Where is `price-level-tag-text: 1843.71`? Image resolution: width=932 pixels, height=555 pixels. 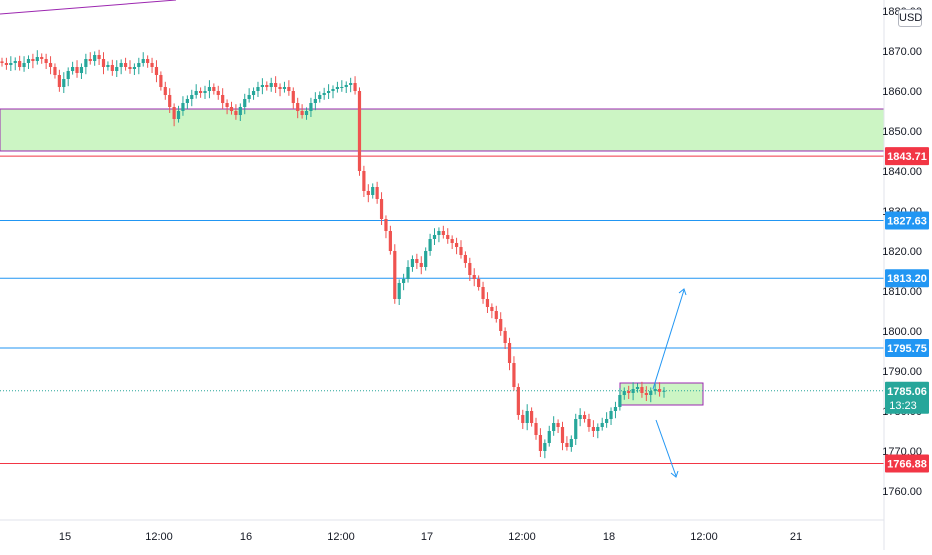
price-level-tag-text: 1843.71 is located at coordinates (907, 157).